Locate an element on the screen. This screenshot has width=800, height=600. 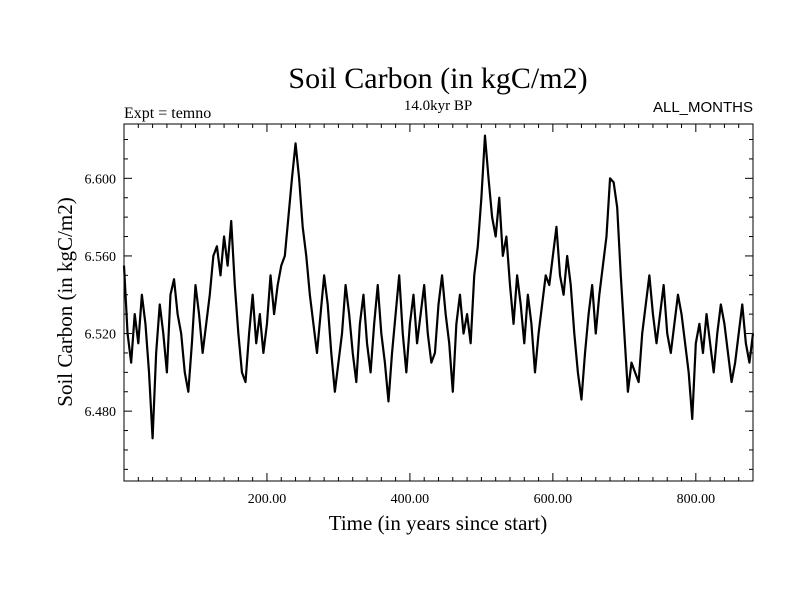
y-tick-label: 6.560 is located at coordinates (101, 257).